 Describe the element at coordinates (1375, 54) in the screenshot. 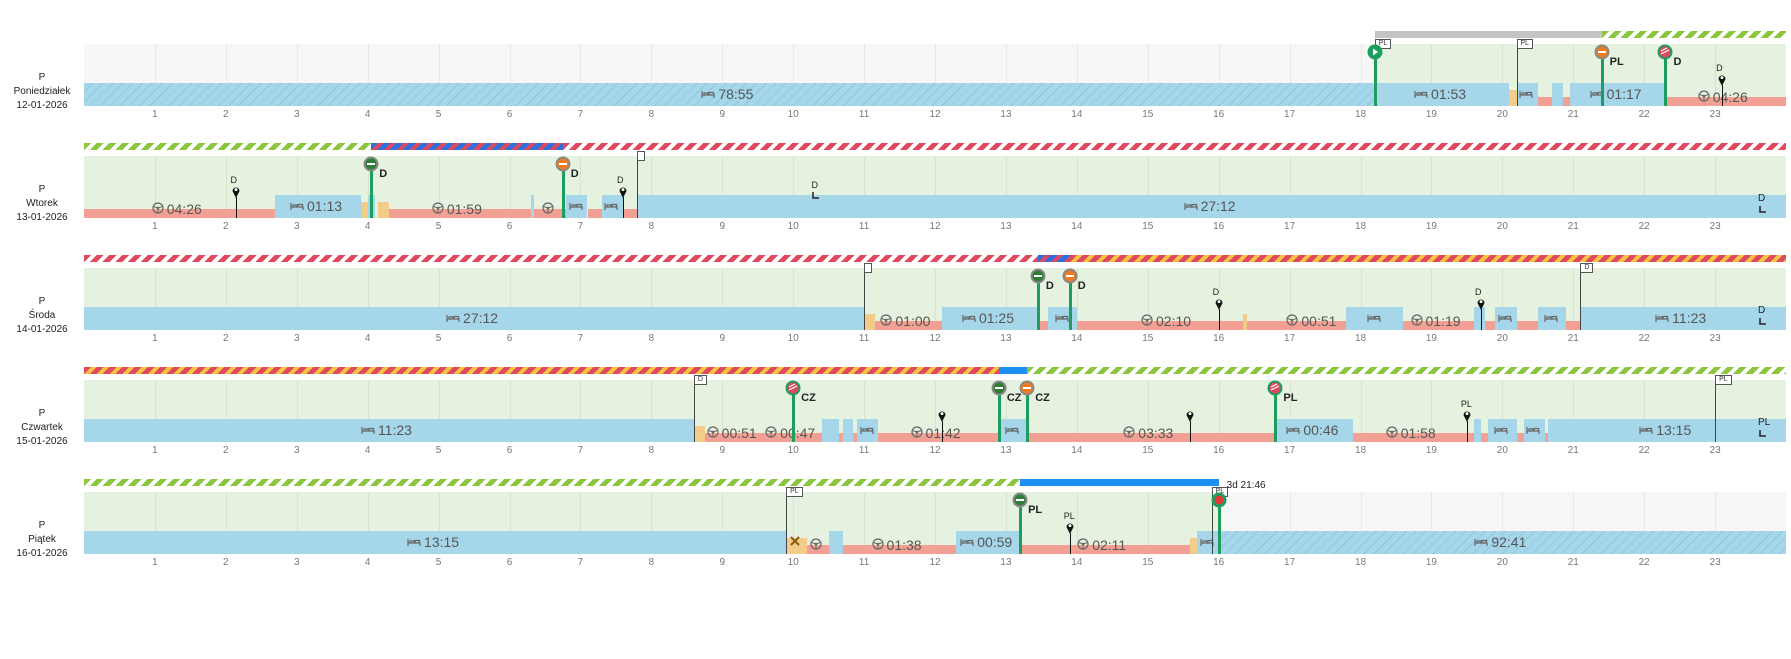

I see `start-icon` at that location.